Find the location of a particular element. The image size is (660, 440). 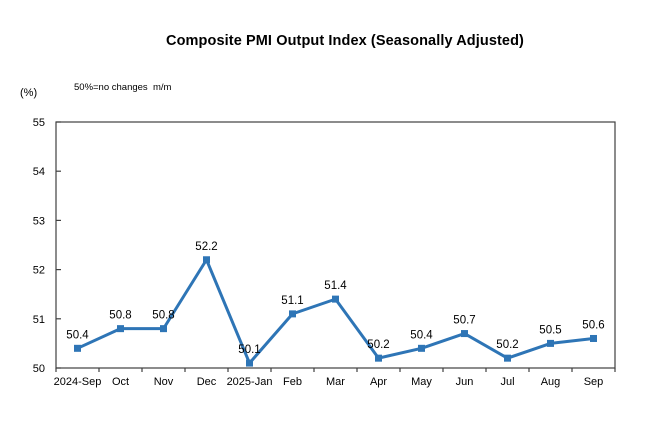

y-axis-tick-label: 53 is located at coordinates (39, 221).